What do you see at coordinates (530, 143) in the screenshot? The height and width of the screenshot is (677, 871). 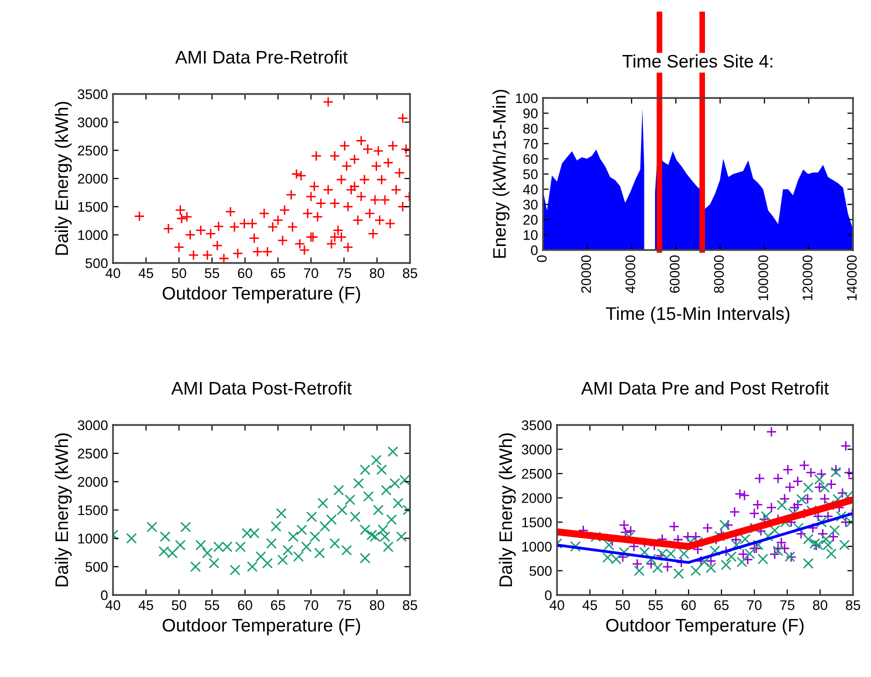 I see `y-tick-label: 70` at bounding box center [530, 143].